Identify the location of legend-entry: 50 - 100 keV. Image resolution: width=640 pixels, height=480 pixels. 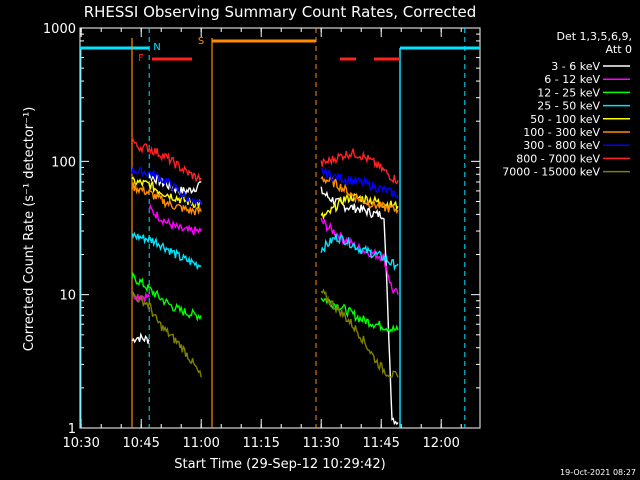
(565, 119).